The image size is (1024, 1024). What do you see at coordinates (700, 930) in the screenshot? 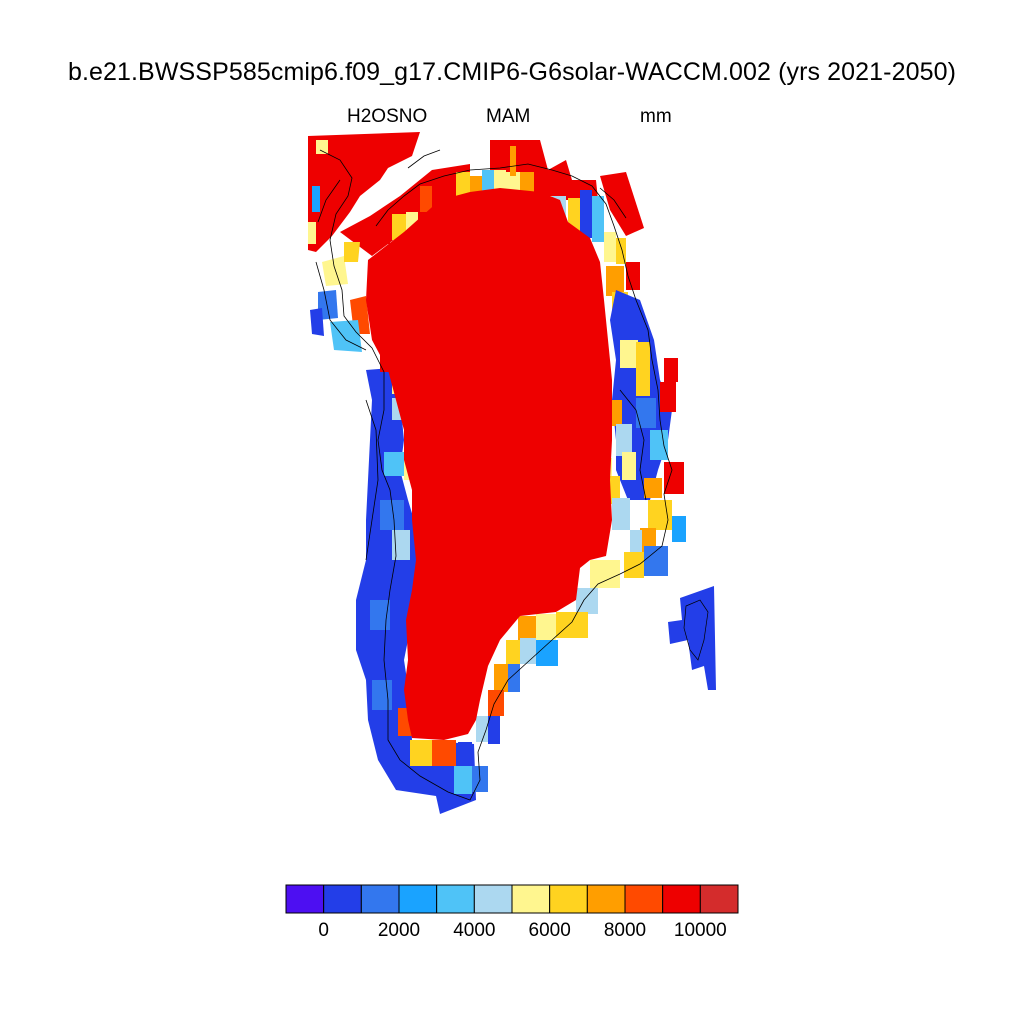
I see `colorbar-tick-10000: 10000` at bounding box center [700, 930].